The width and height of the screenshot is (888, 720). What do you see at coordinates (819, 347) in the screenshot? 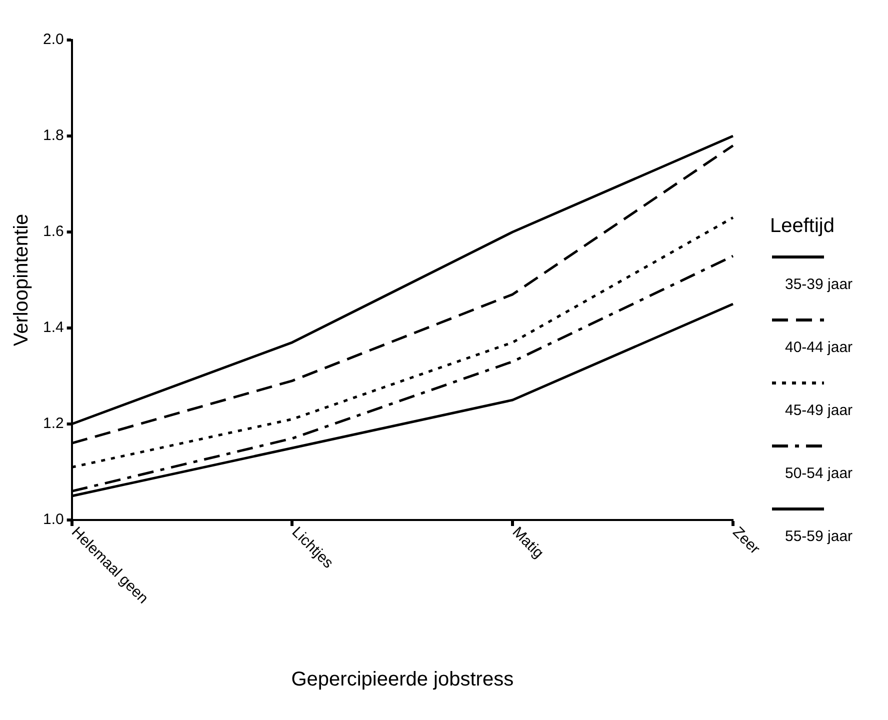
I see `text: 40-44 jaar` at bounding box center [819, 347].